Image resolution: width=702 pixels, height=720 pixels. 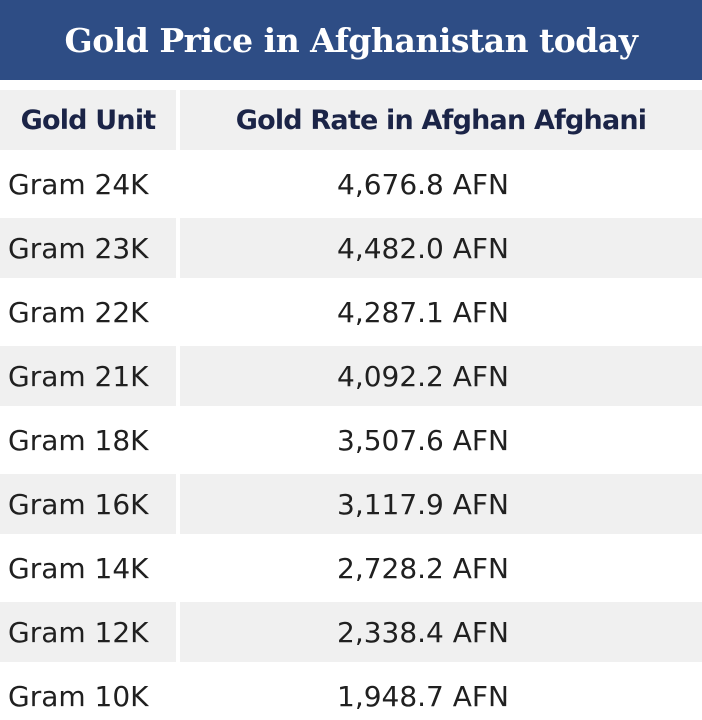 I want to click on row-unit: Gram 21K, so click(x=90, y=376).